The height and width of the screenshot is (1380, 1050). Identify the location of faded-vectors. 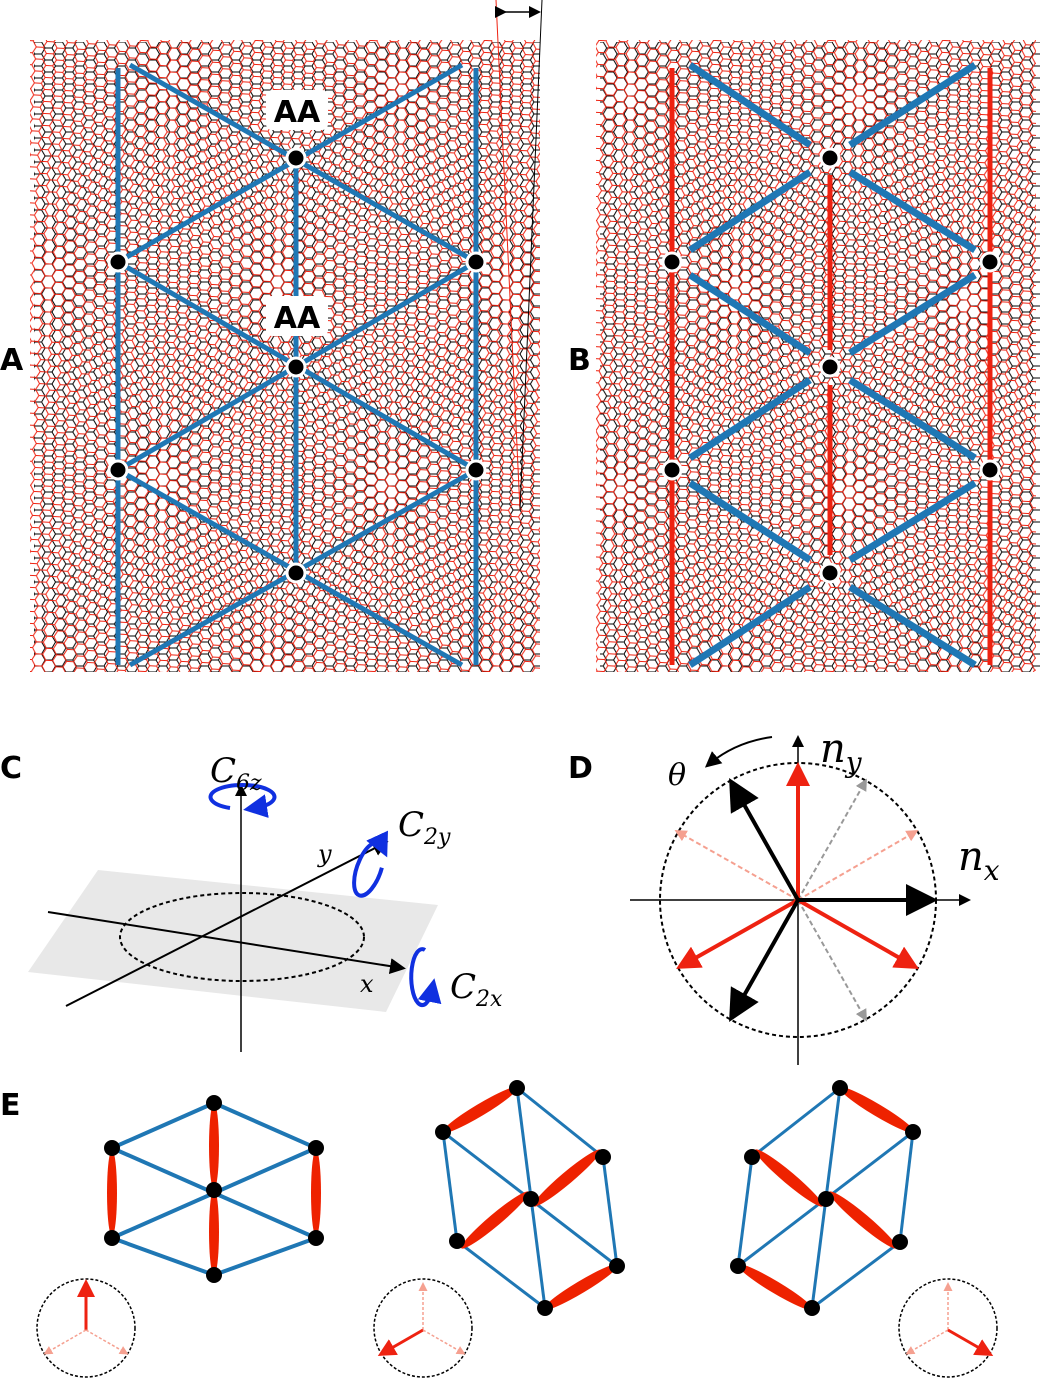
(796, 900).